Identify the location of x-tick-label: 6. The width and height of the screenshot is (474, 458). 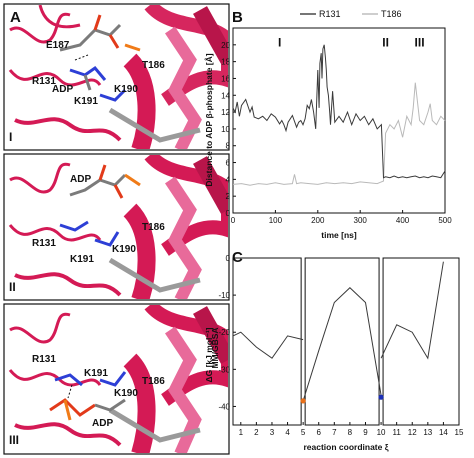
(318, 432).